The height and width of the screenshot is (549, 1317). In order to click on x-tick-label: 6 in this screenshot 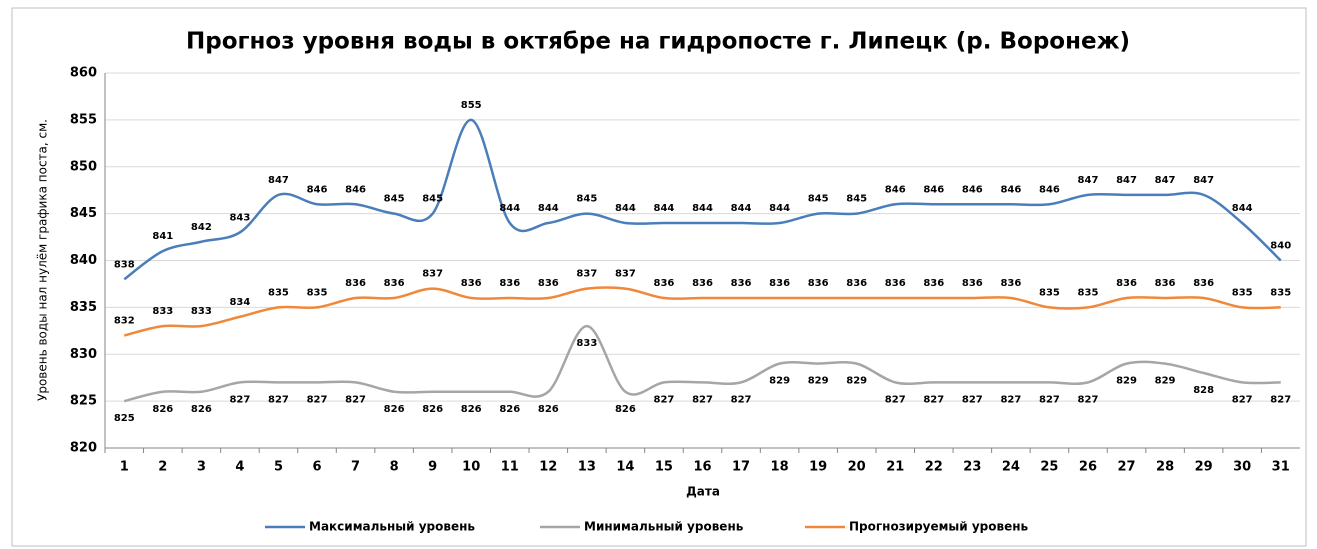, I will do `click(316, 467)`.